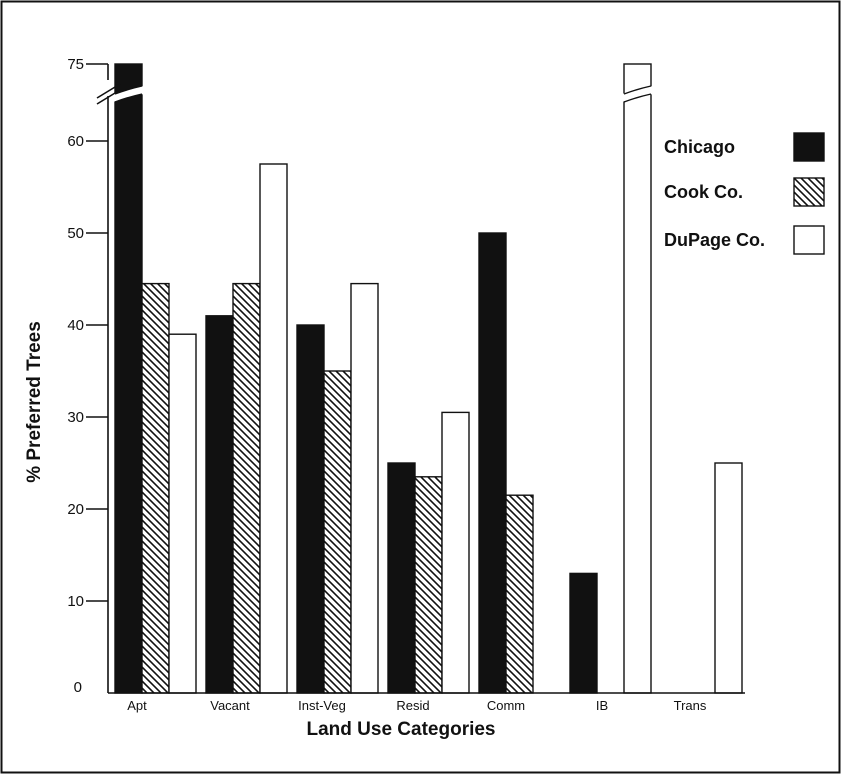 Image resolution: width=841 pixels, height=779 pixels. Describe the element at coordinates (337, 532) in the screenshot. I see `bar-cook-co-inst-veg` at that location.